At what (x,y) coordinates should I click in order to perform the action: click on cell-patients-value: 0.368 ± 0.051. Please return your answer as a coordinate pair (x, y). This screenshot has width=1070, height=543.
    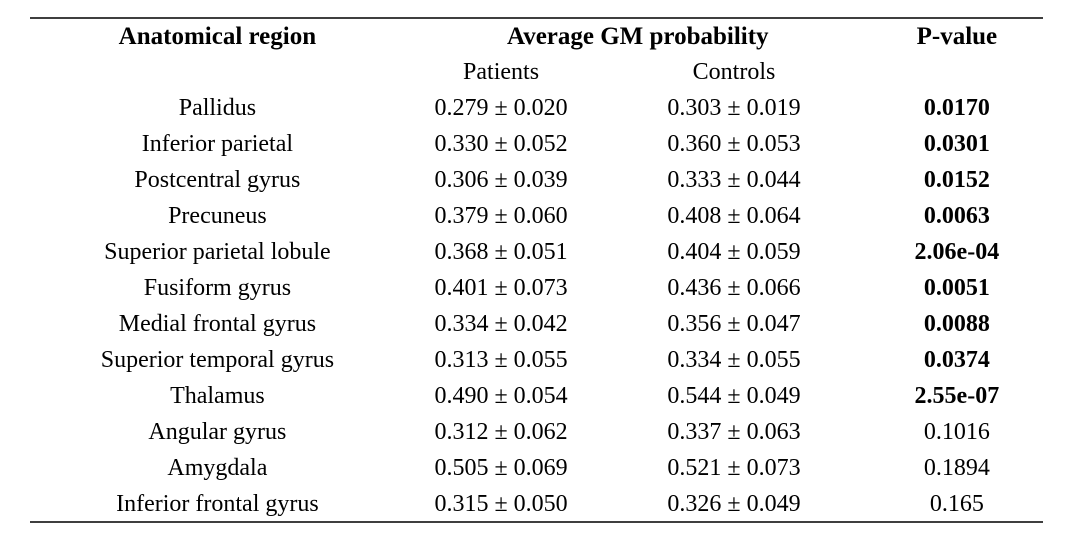
    Looking at the image, I should click on (501, 252).